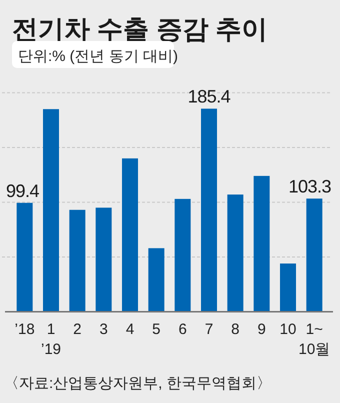 This screenshot has width=340, height=403. What do you see at coordinates (310, 186) in the screenshot?
I see `data-label: 103.3` at bounding box center [310, 186].